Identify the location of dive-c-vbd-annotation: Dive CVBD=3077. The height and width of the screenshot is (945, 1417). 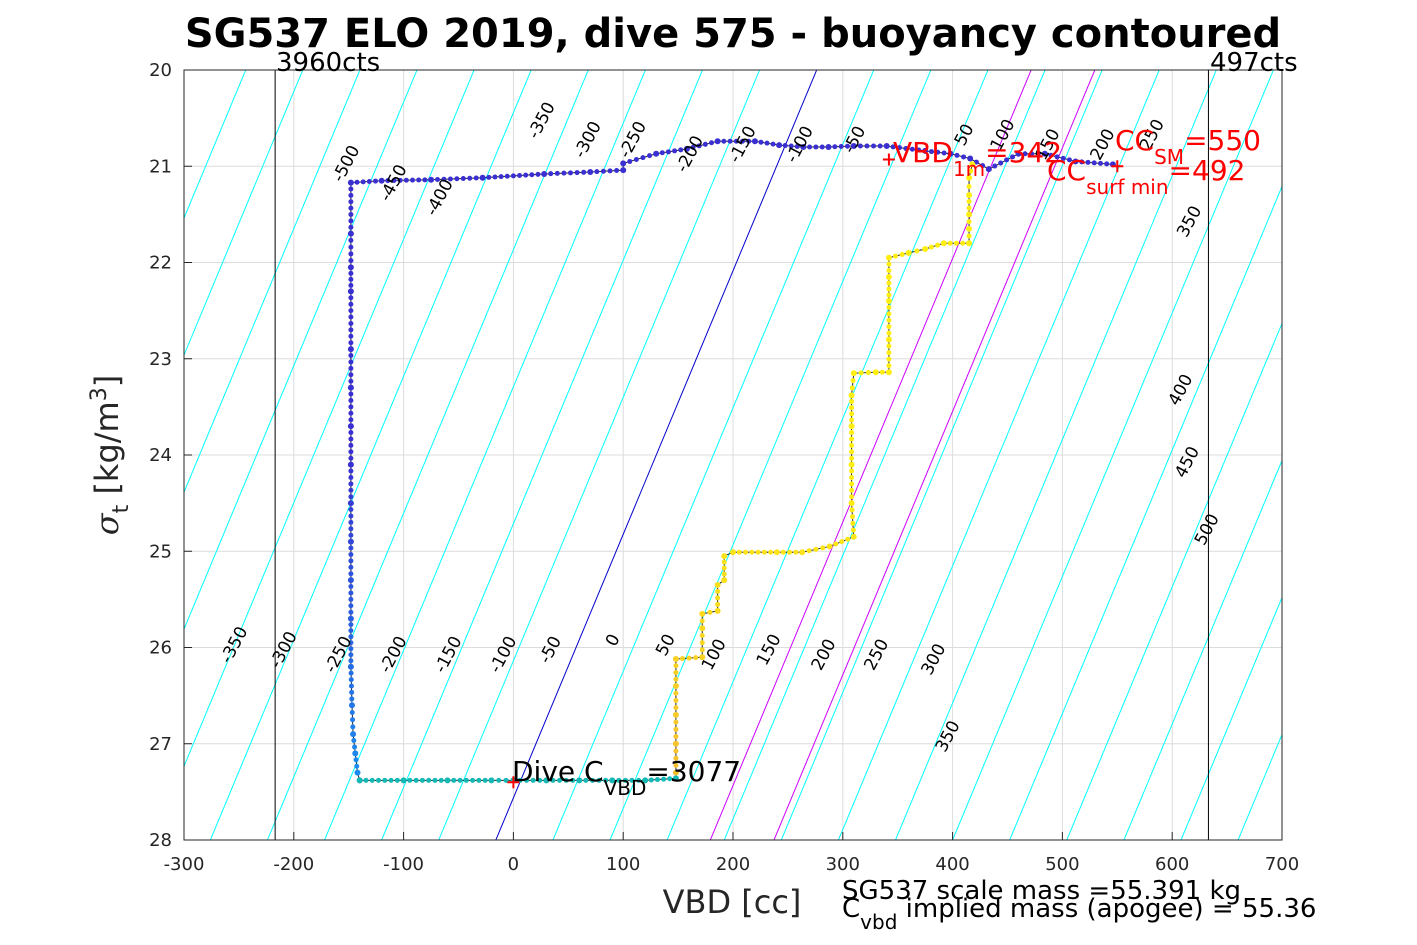
(626, 777).